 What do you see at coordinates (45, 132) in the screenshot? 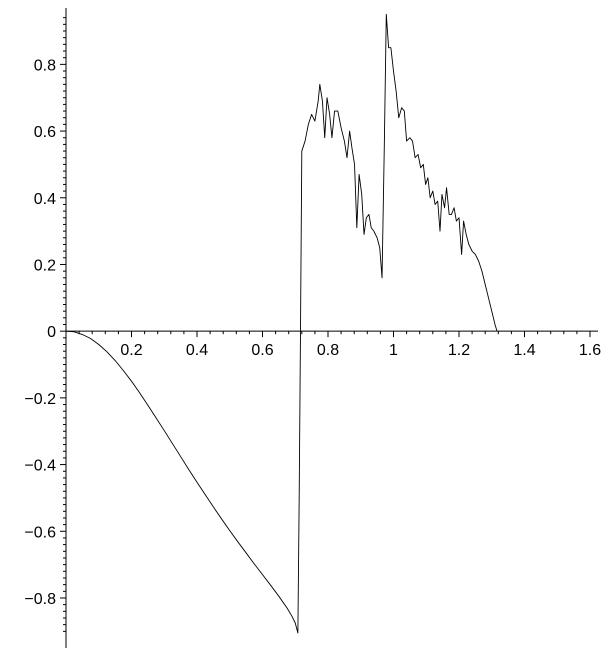
I see `y-tick-label: 0.6` at bounding box center [45, 132].